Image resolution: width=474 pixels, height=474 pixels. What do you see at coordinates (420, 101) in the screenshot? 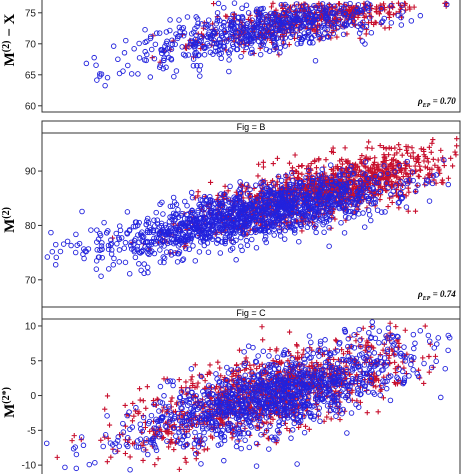
I see `panel-a-rho: ρ` at bounding box center [420, 101].